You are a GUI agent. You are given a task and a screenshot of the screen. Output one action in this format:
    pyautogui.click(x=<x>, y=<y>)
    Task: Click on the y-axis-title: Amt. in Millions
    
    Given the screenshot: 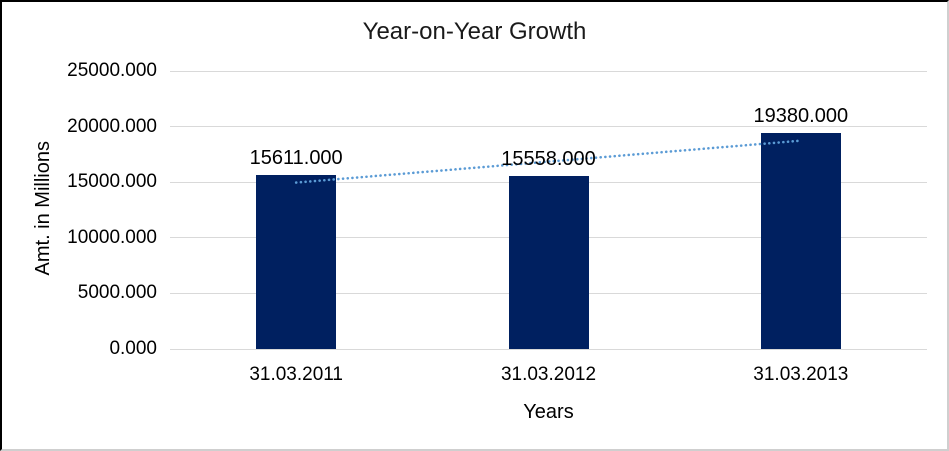 What is the action you would take?
    pyautogui.click(x=43, y=208)
    